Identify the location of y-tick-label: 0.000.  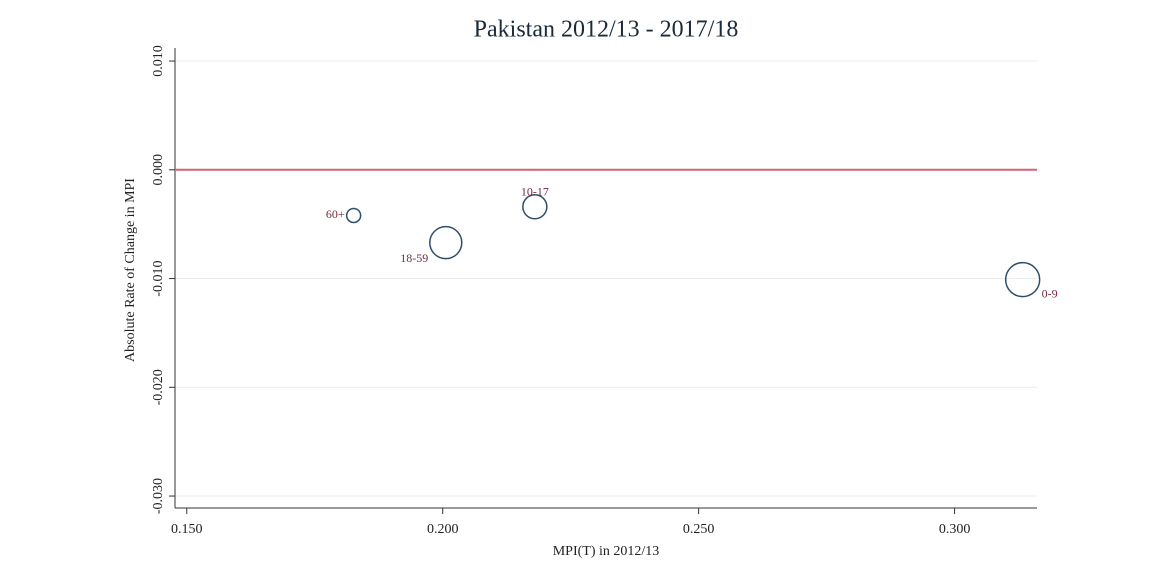
(158, 170).